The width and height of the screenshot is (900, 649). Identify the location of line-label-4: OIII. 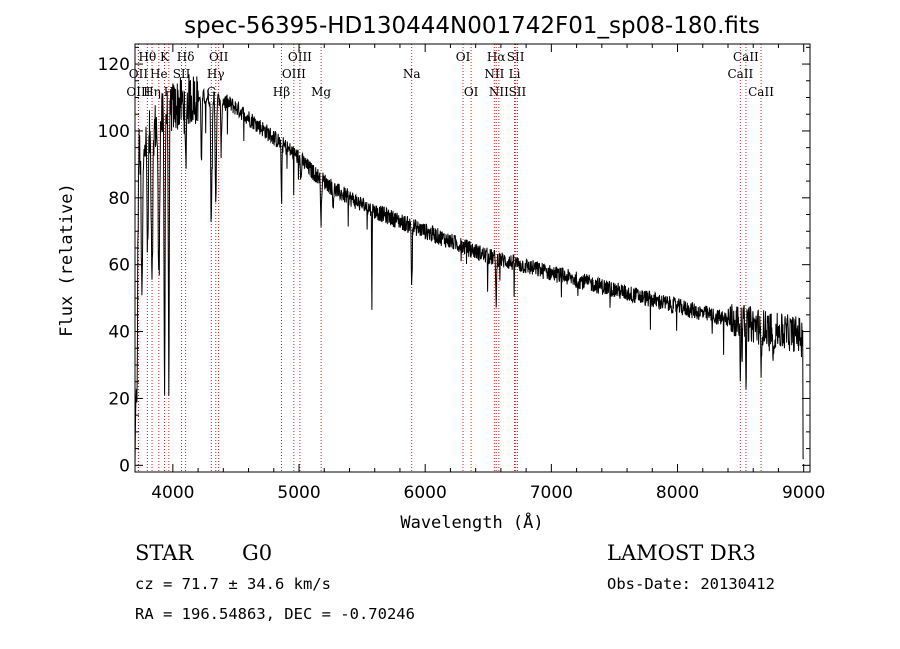
(300, 57).